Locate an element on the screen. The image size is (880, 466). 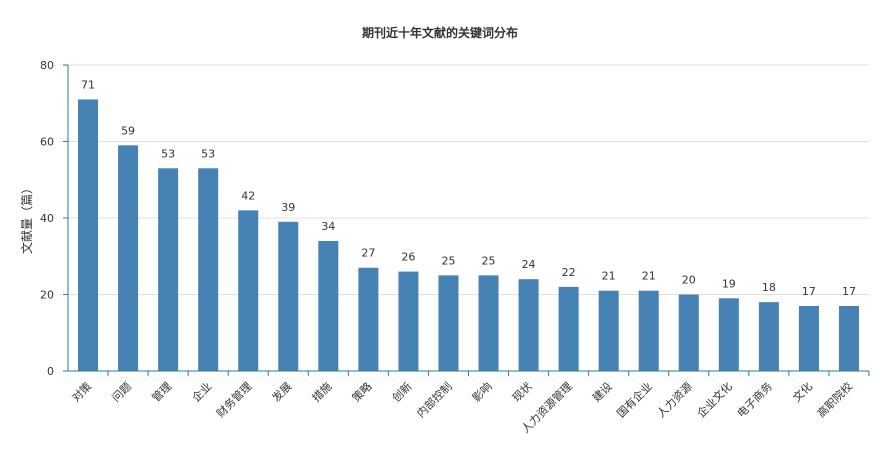
x-tick-label: 内部控制 is located at coordinates (434, 399).